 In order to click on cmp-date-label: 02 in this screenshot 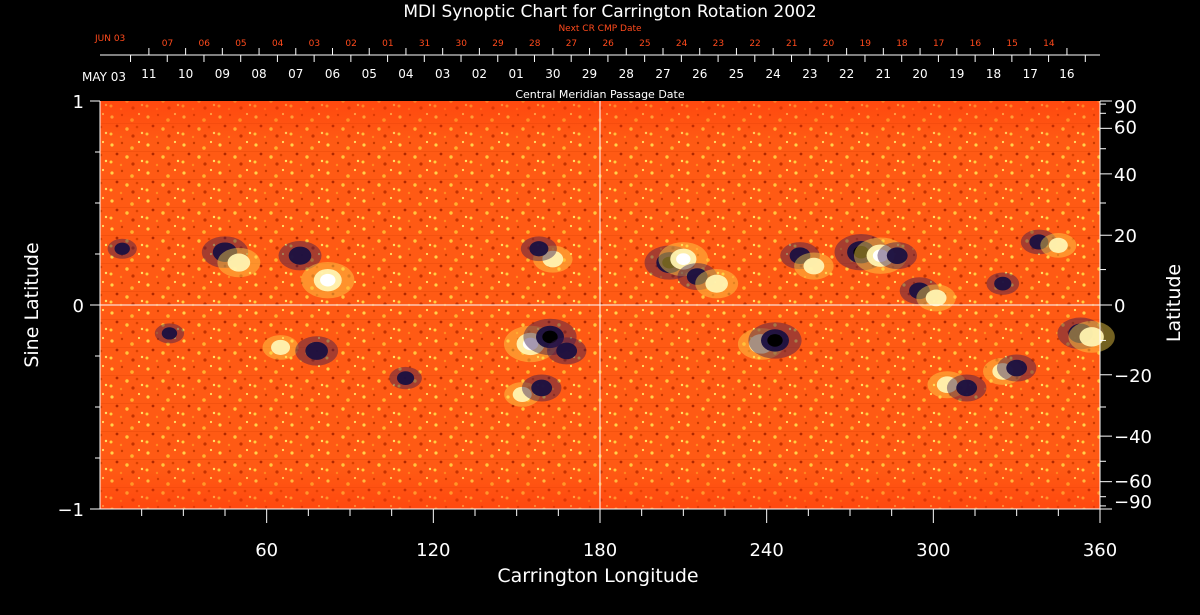, I will do `click(479, 74)`.